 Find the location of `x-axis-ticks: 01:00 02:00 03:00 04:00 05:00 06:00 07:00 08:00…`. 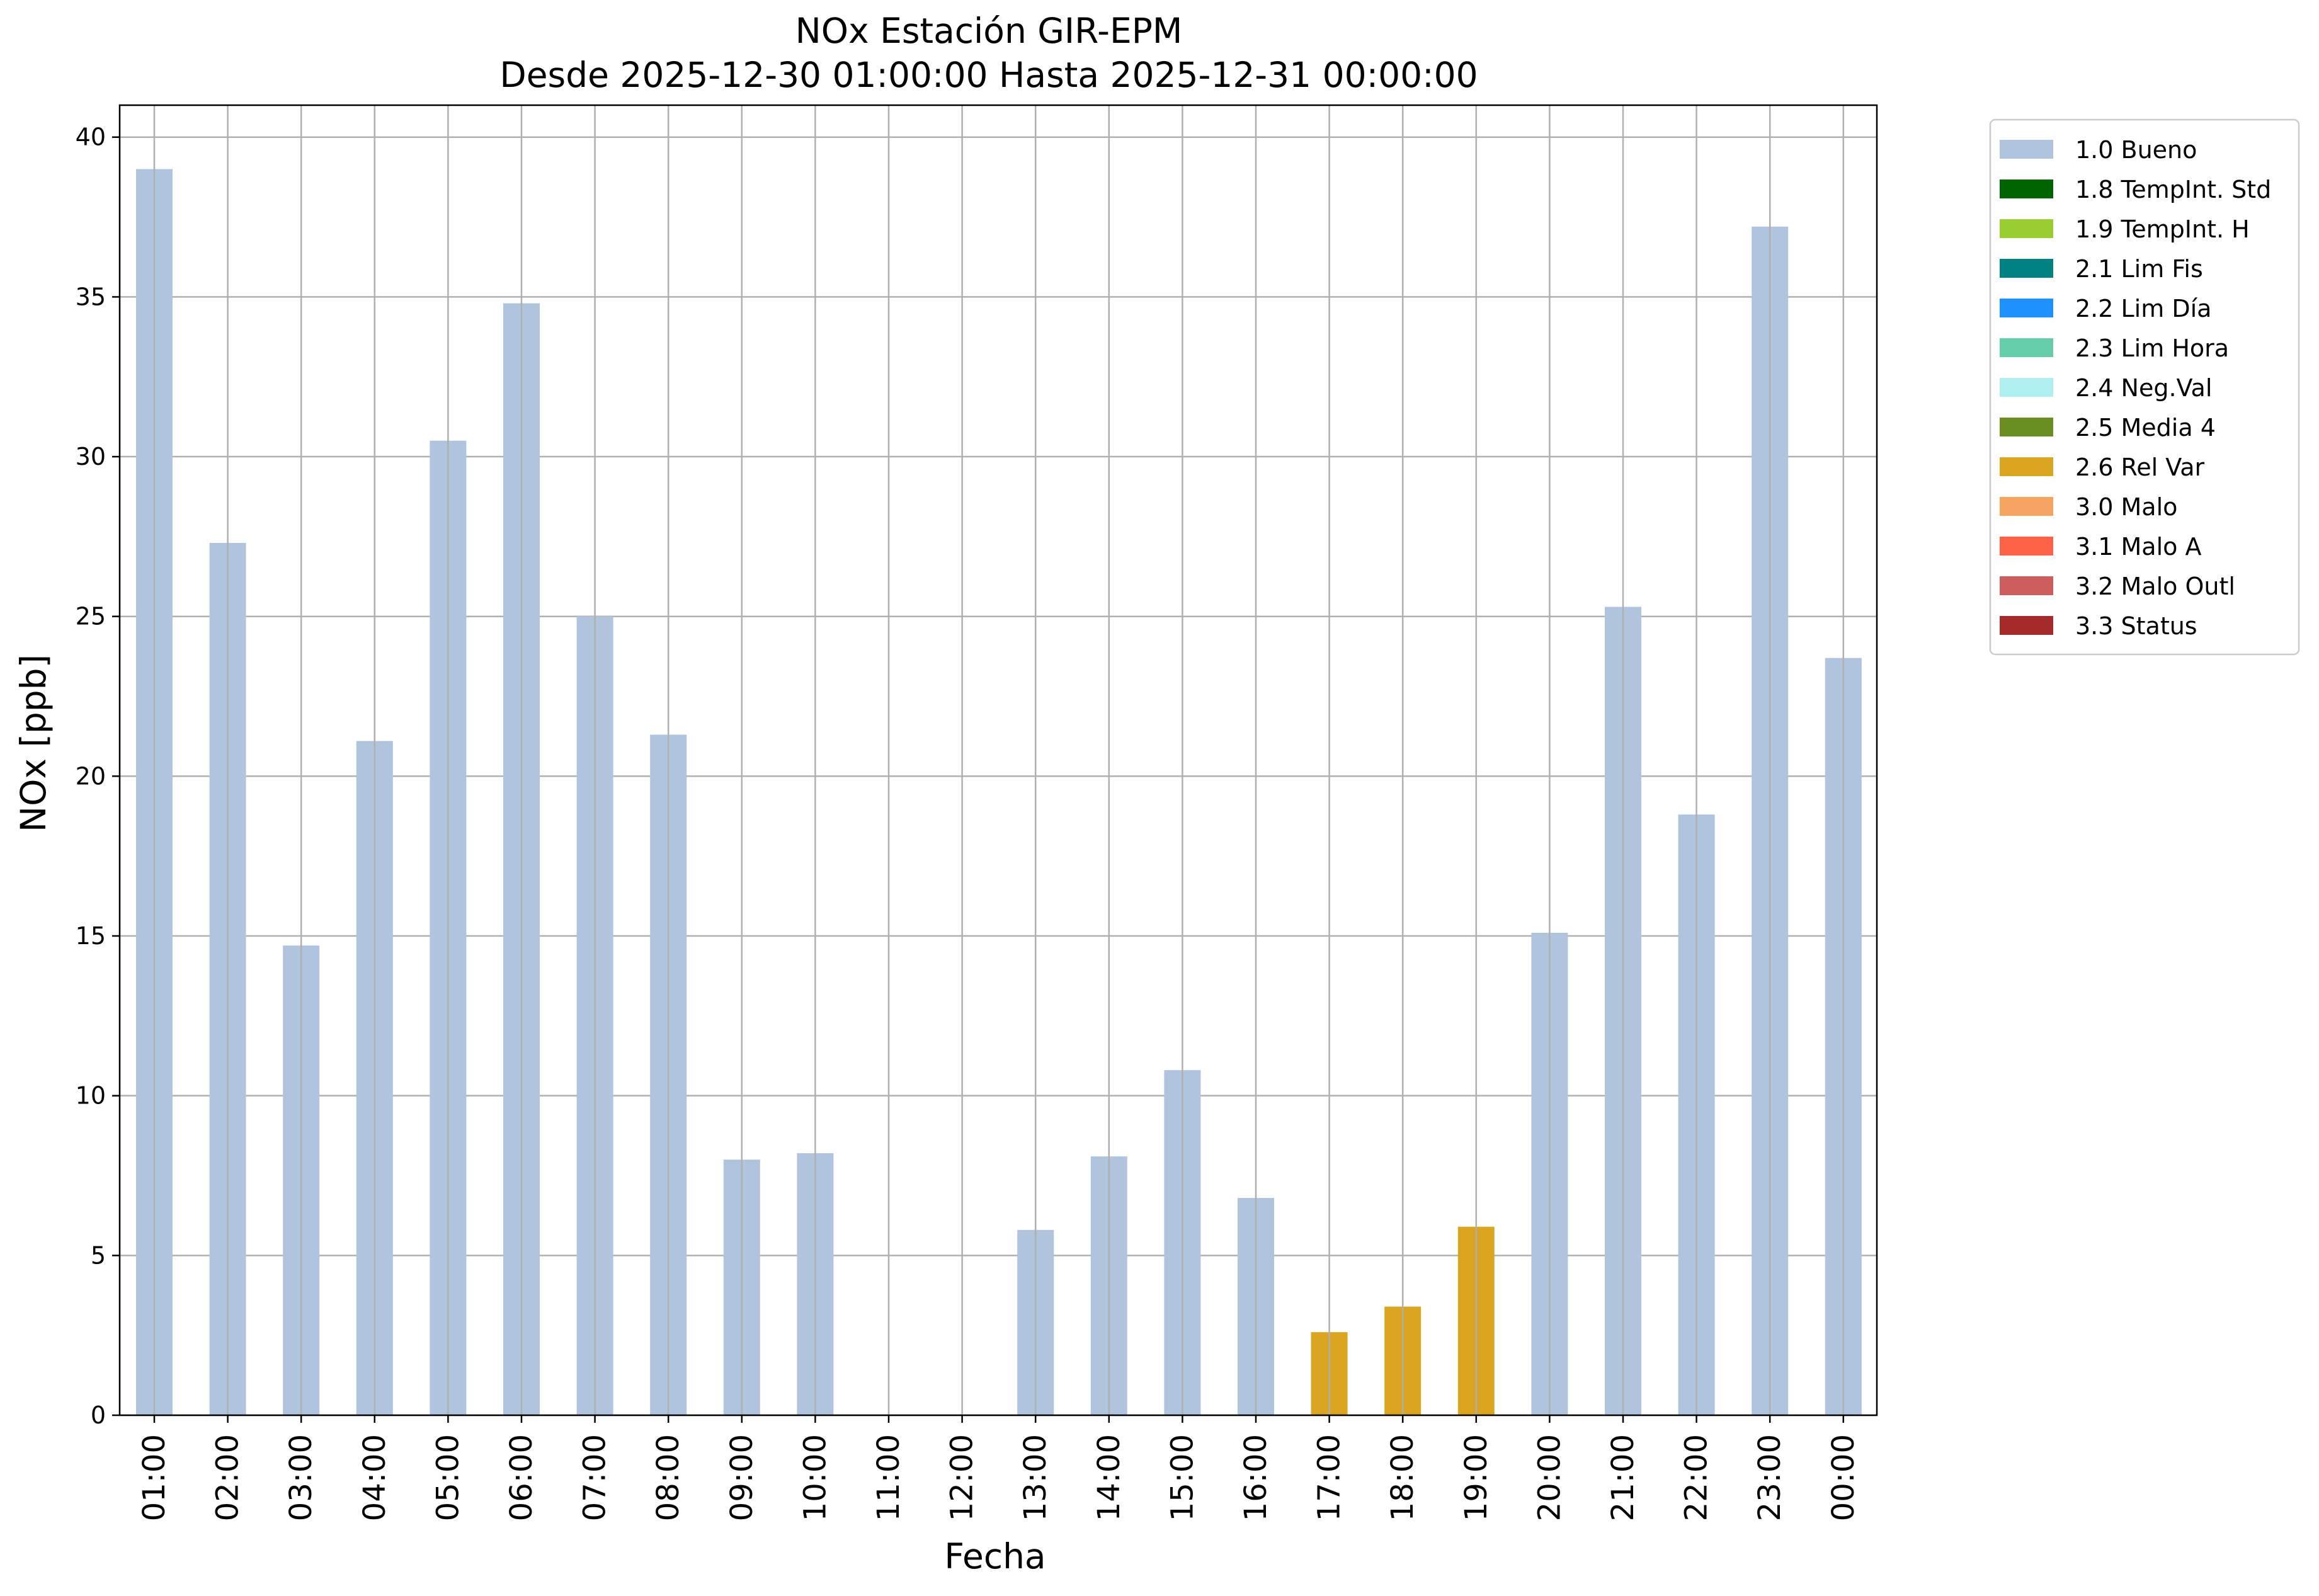

x-axis-ticks: 01:00 02:00 03:00 04:00 05:00 06:00 07:00 08:00… is located at coordinates (999, 1468).